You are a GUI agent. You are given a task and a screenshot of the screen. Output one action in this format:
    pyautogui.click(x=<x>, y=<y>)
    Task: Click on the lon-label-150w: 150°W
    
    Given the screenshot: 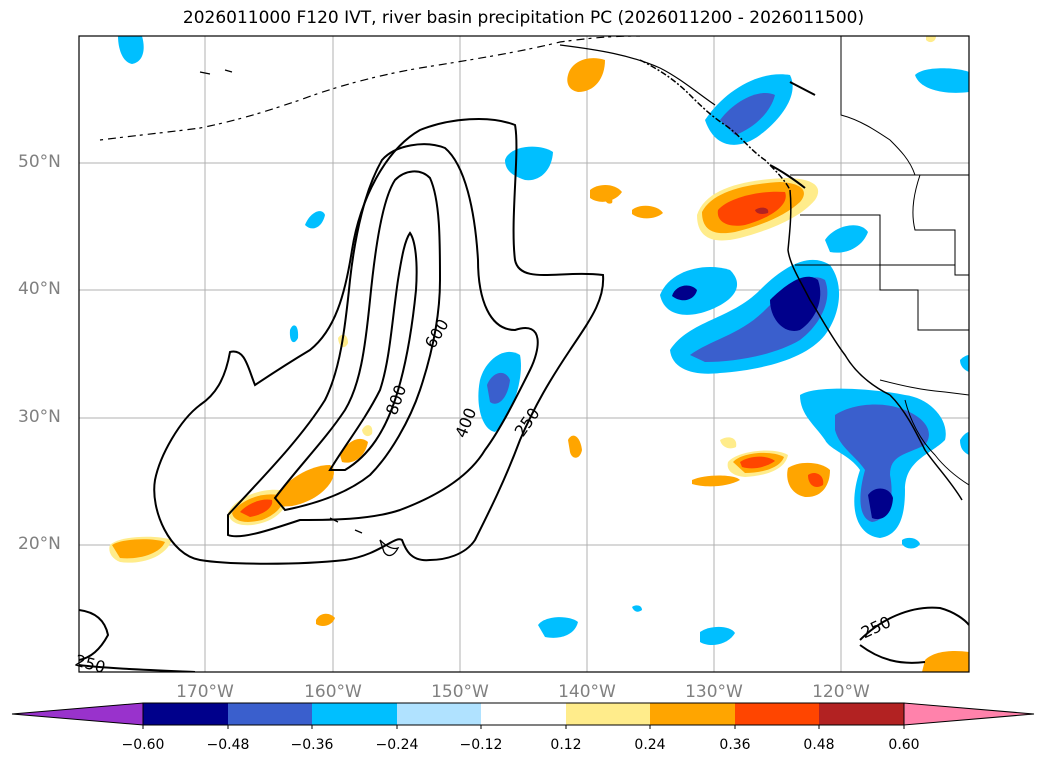 What is the action you would take?
    pyautogui.click(x=460, y=692)
    